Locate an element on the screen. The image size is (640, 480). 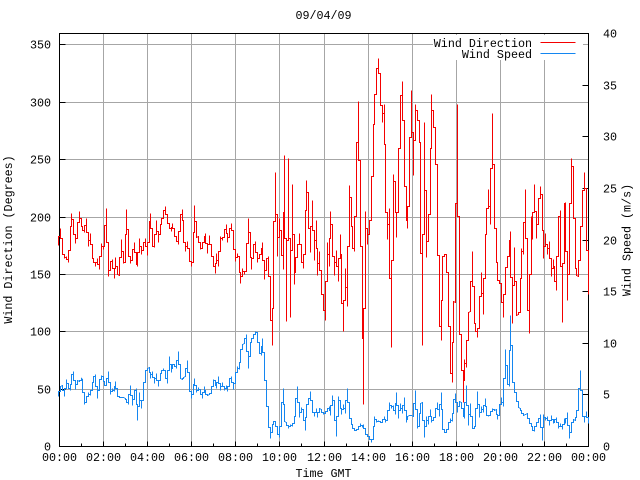
svg-text: 300 is located at coordinates (40, 104).